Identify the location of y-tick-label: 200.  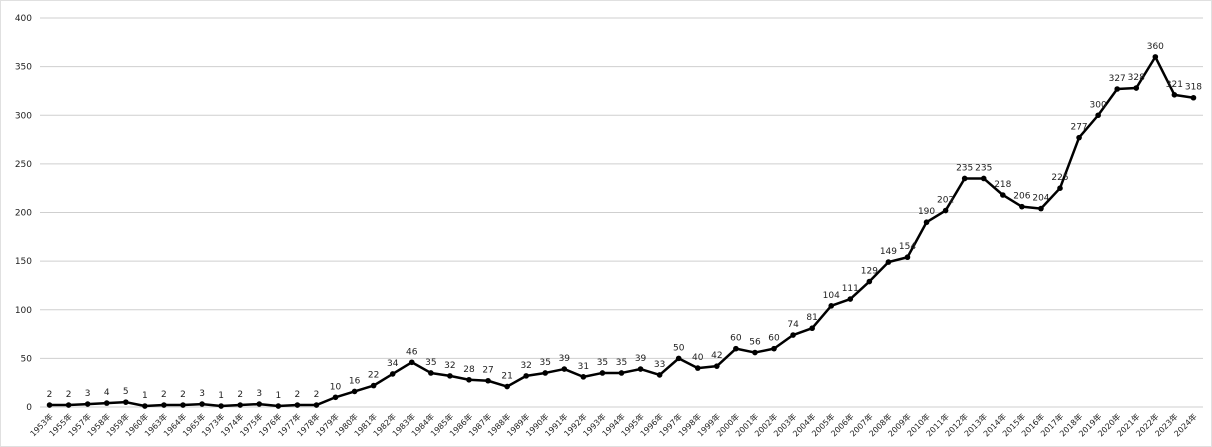
(23, 214).